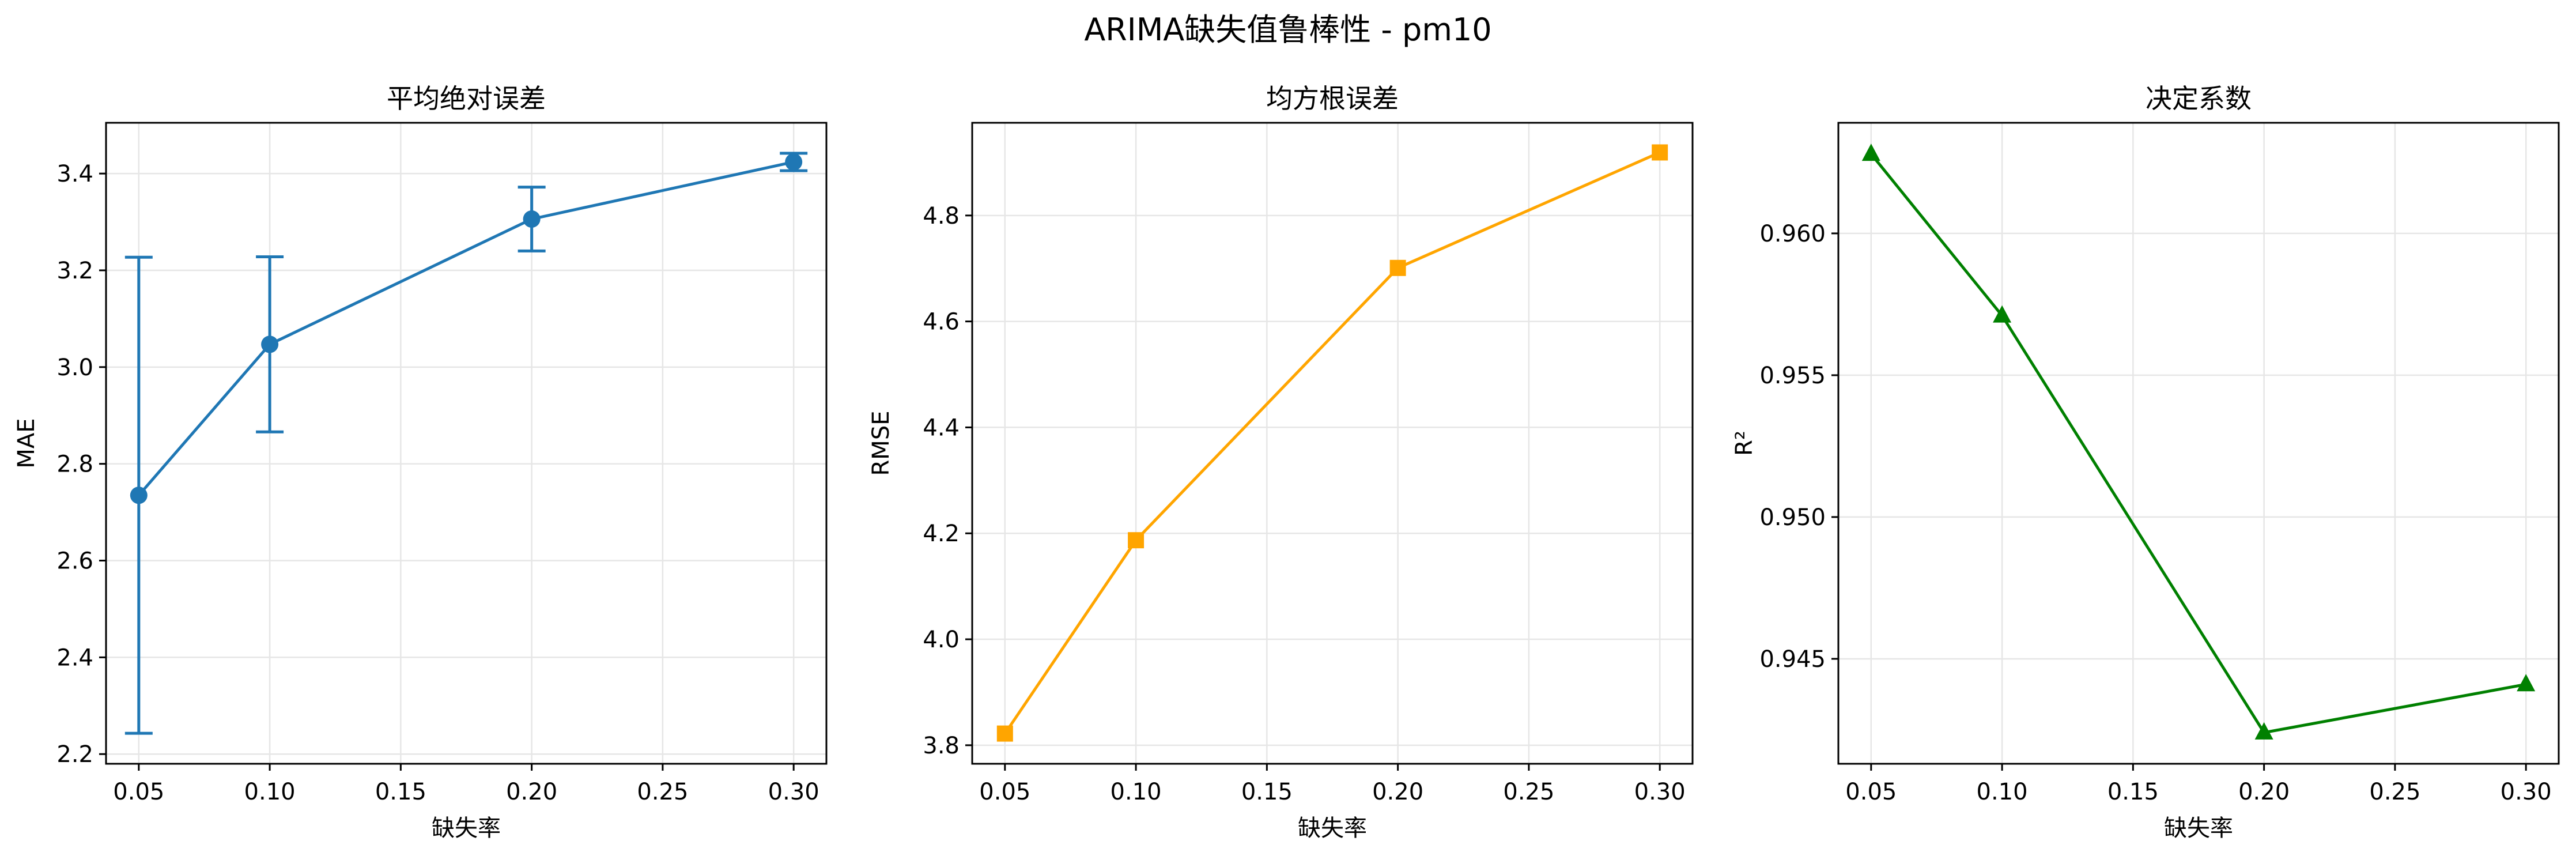  Describe the element at coordinates (75, 657) in the screenshot. I see `y-tick-label: 2.4` at that location.